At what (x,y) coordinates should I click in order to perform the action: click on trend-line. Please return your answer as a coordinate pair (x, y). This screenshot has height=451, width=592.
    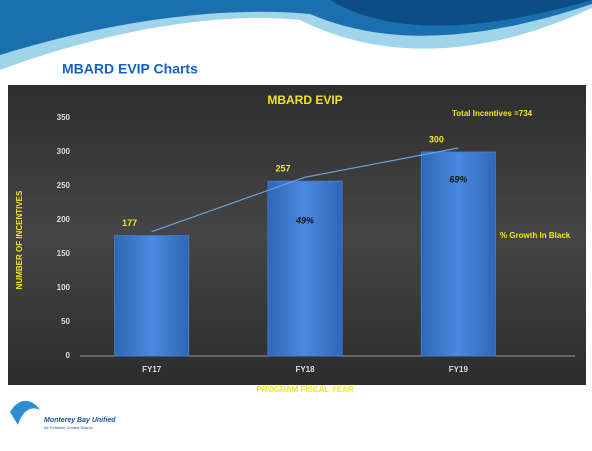
    Looking at the image, I should click on (305, 190).